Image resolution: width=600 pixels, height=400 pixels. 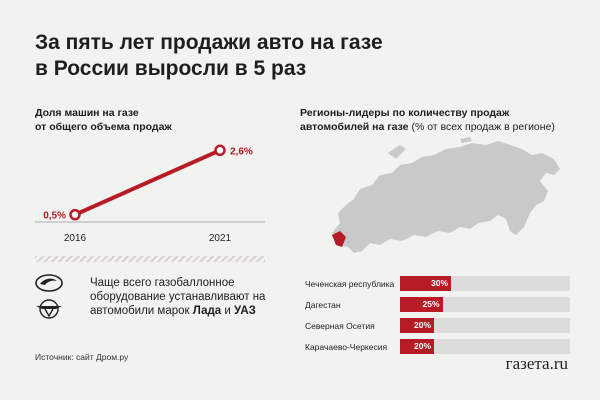 I want to click on series-line, so click(x=147, y=182).